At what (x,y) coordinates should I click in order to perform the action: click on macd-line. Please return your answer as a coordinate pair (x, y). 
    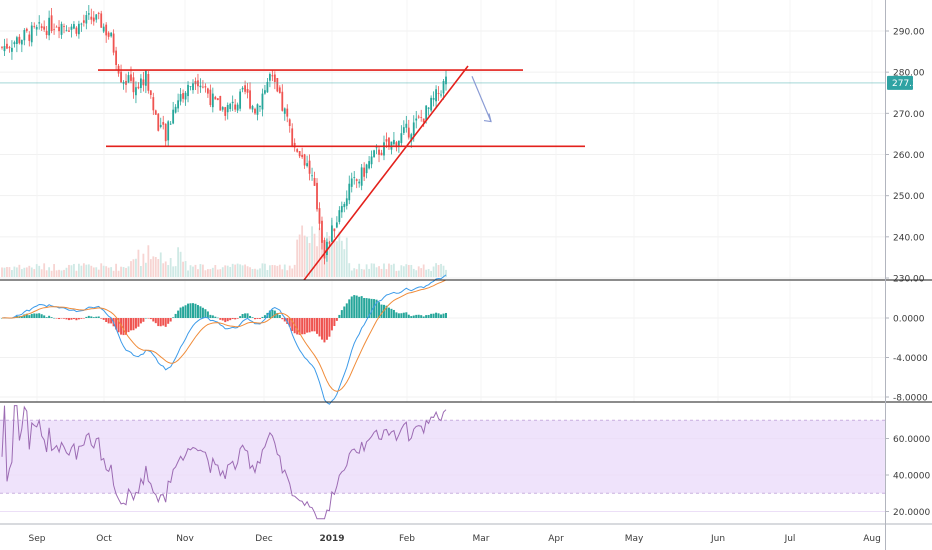
    Looking at the image, I should click on (224, 339).